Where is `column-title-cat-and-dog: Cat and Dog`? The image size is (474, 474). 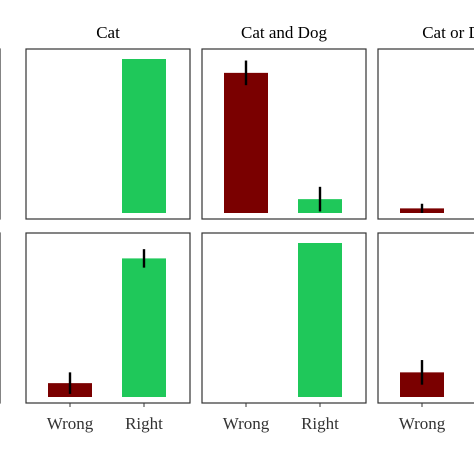
column-title-cat-and-dog: Cat and Dog is located at coordinates (284, 32).